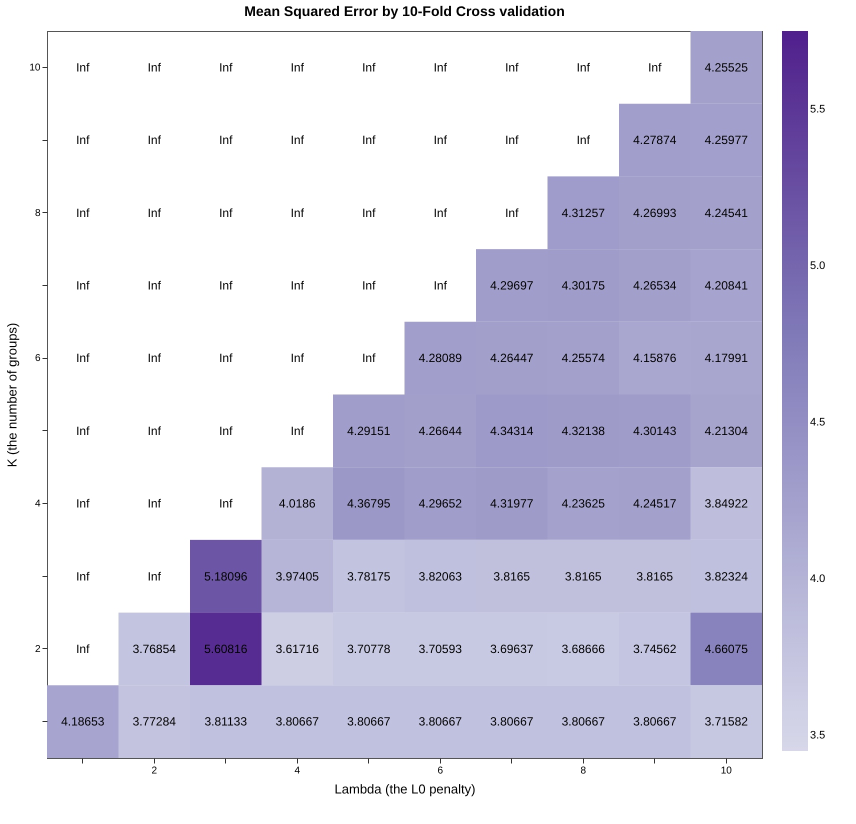 This screenshot has height=824, width=856. I want to click on data-label: 4.66075, so click(726, 649).